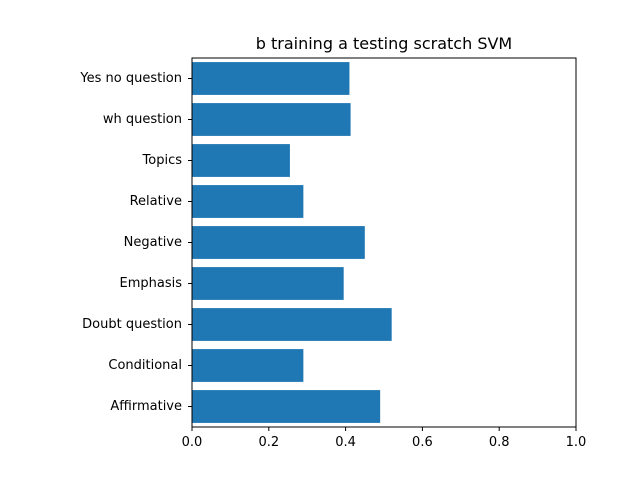  What do you see at coordinates (278, 242) in the screenshot?
I see `bar-negative` at bounding box center [278, 242].